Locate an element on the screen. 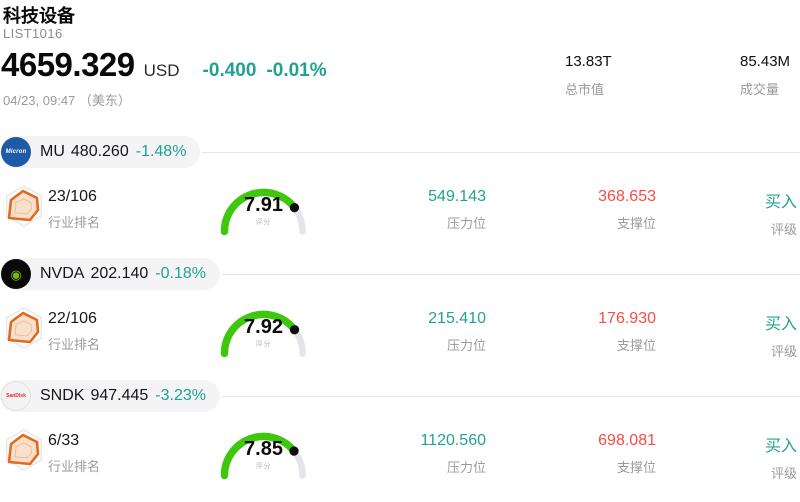 The image size is (800, 502). volume-value: 85.43M is located at coordinates (765, 61).